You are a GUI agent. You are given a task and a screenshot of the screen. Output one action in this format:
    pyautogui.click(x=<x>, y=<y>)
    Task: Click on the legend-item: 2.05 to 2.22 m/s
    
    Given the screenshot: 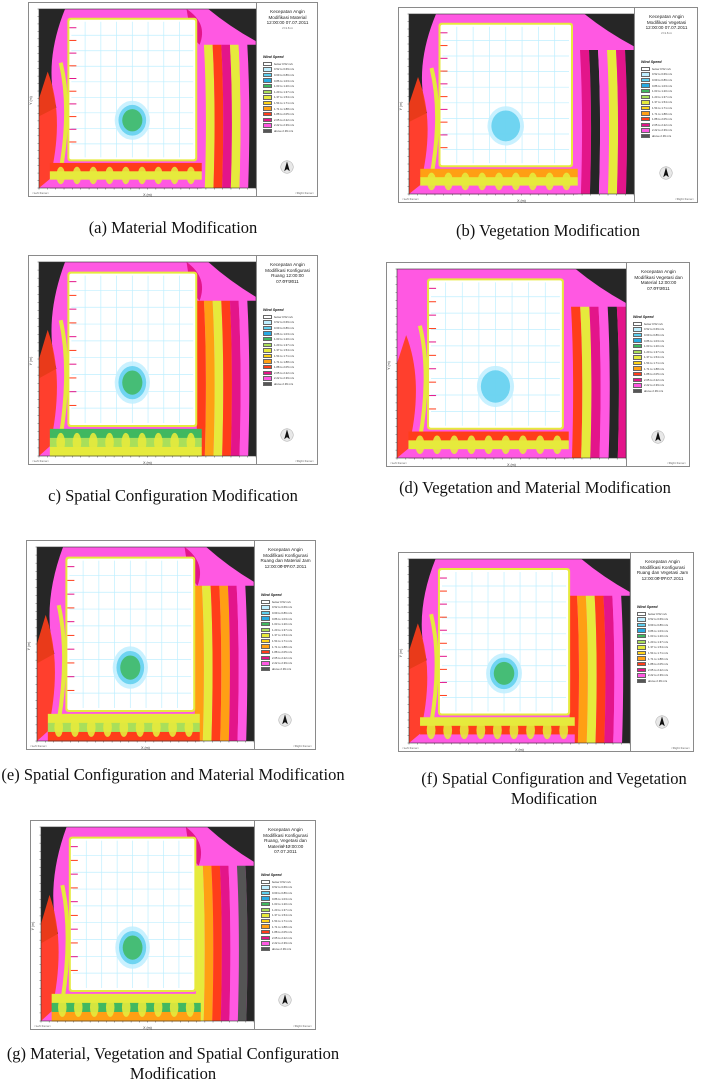 What is the action you would take?
    pyautogui.click(x=276, y=938)
    